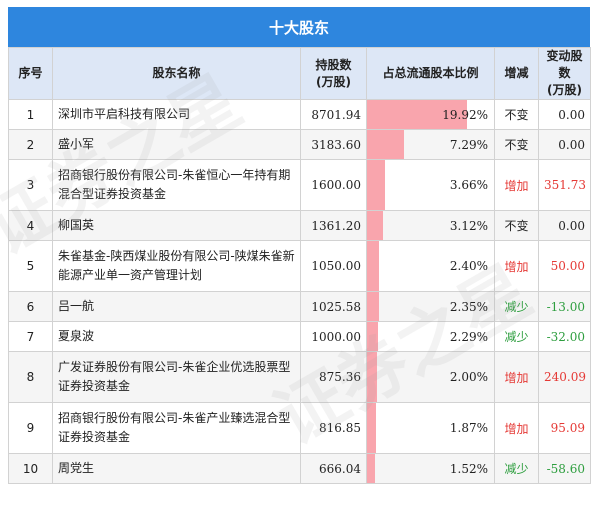 Image resolution: width=596 pixels, height=518 pixels. Describe the element at coordinates (564, 468) in the screenshot. I see `change-shares: -58.60` at that location.